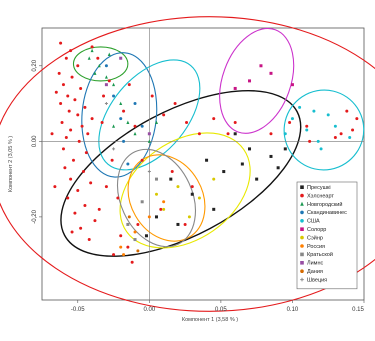 The height and width of the screenshot is (341, 375). Describe the element at coordinates (11, 164) in the screenshot. I see `y-axis-title: Компонент 2 (3,05 % )` at that location.